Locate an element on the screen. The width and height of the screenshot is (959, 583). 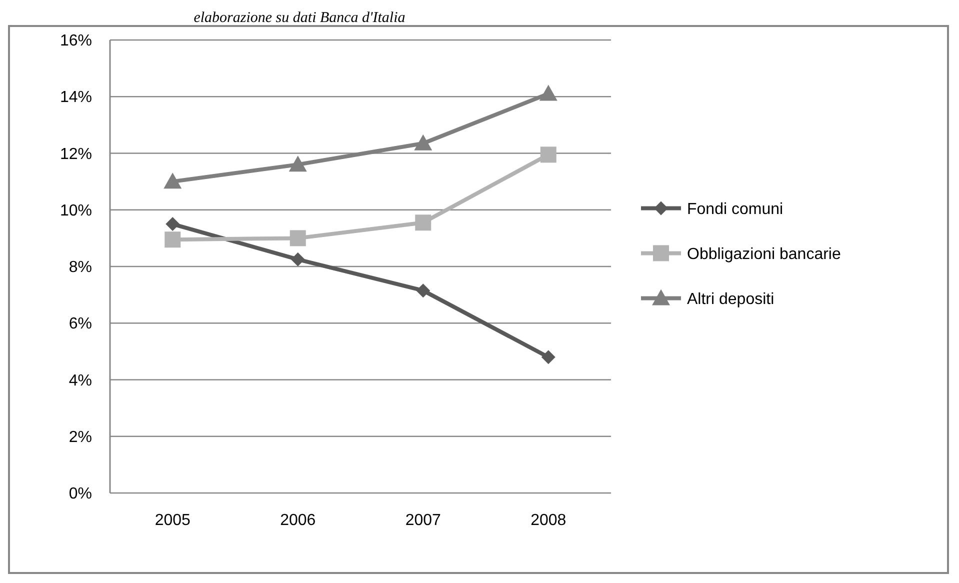
y-tick-label: 12% is located at coordinates (76, 154).